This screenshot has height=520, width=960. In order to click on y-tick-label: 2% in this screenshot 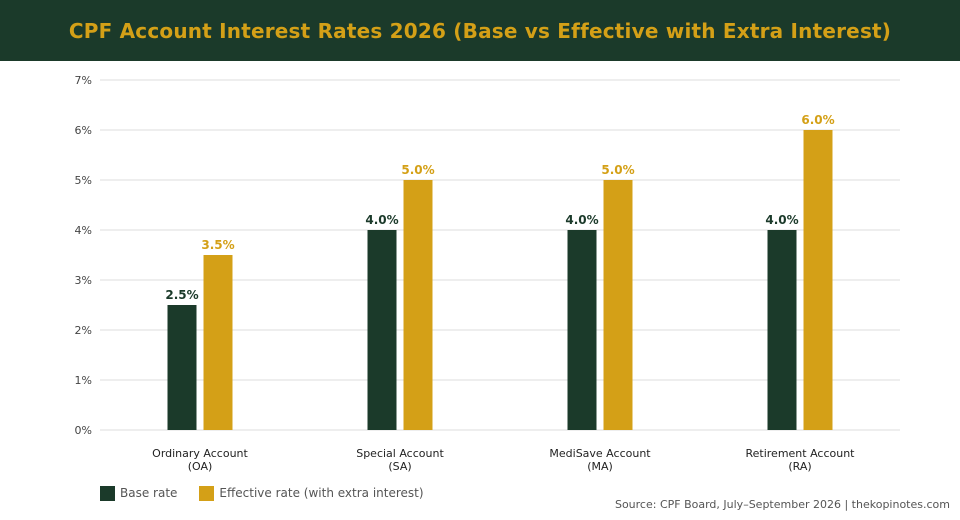, I will do `click(83, 330)`.